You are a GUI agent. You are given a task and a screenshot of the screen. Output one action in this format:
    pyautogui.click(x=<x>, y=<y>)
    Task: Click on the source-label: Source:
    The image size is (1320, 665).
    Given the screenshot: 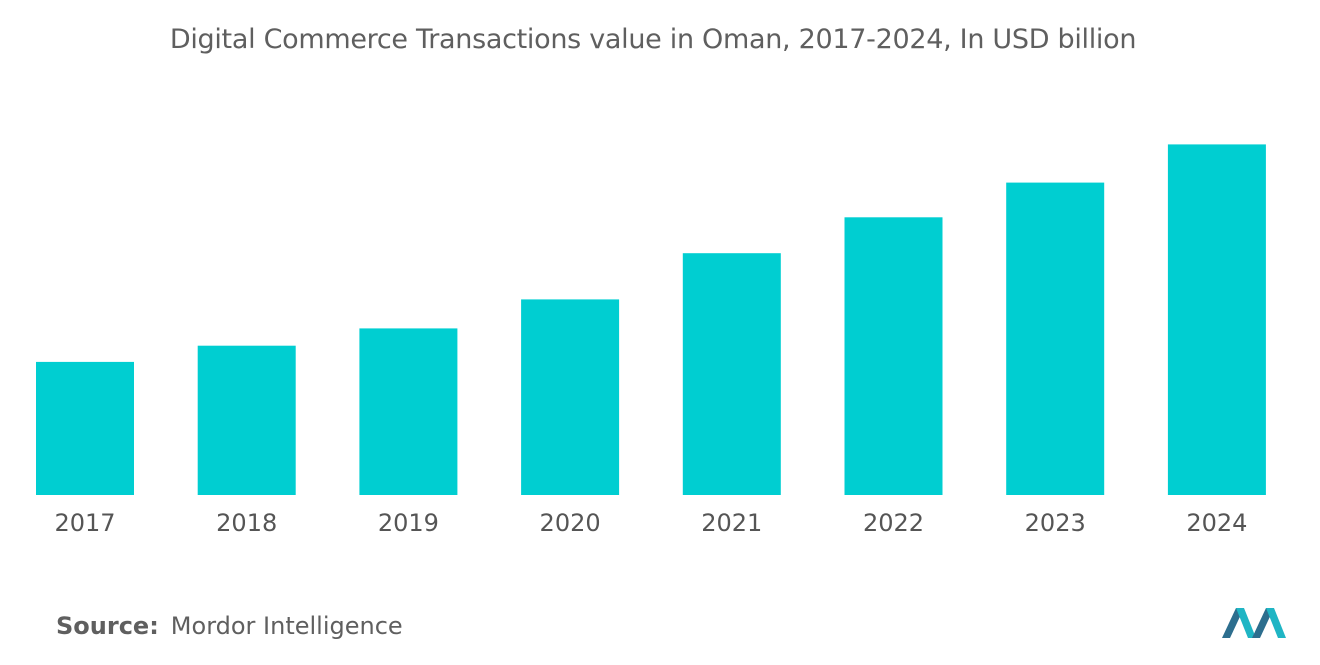 What is the action you would take?
    pyautogui.click(x=107, y=626)
    